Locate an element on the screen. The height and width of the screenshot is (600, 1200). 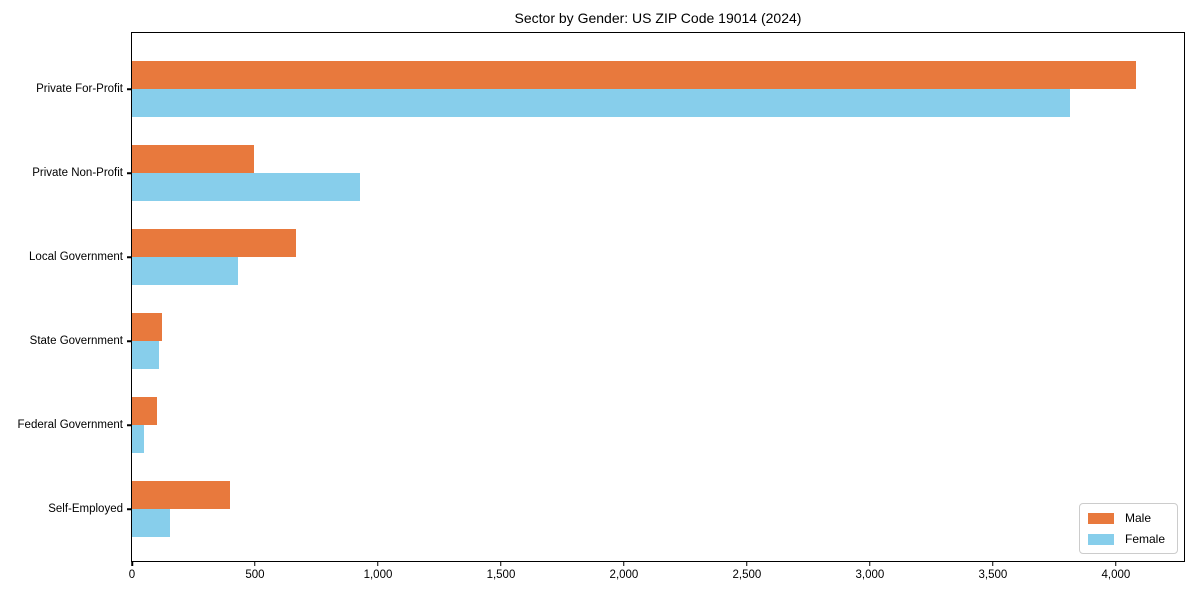
legend-swatch-female is located at coordinates (1100, 539).